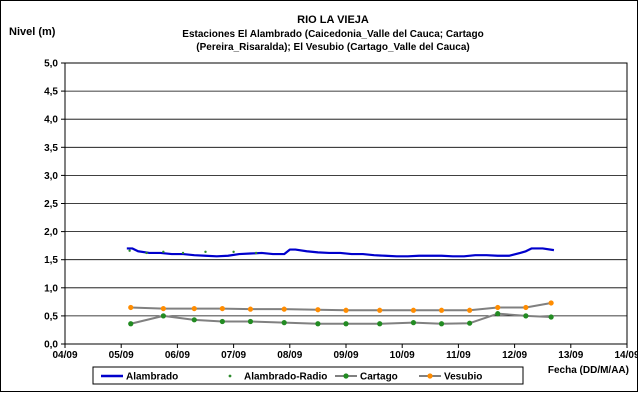 This screenshot has height=396, width=638. I want to click on y-tick-label: 1,0, so click(51, 288).